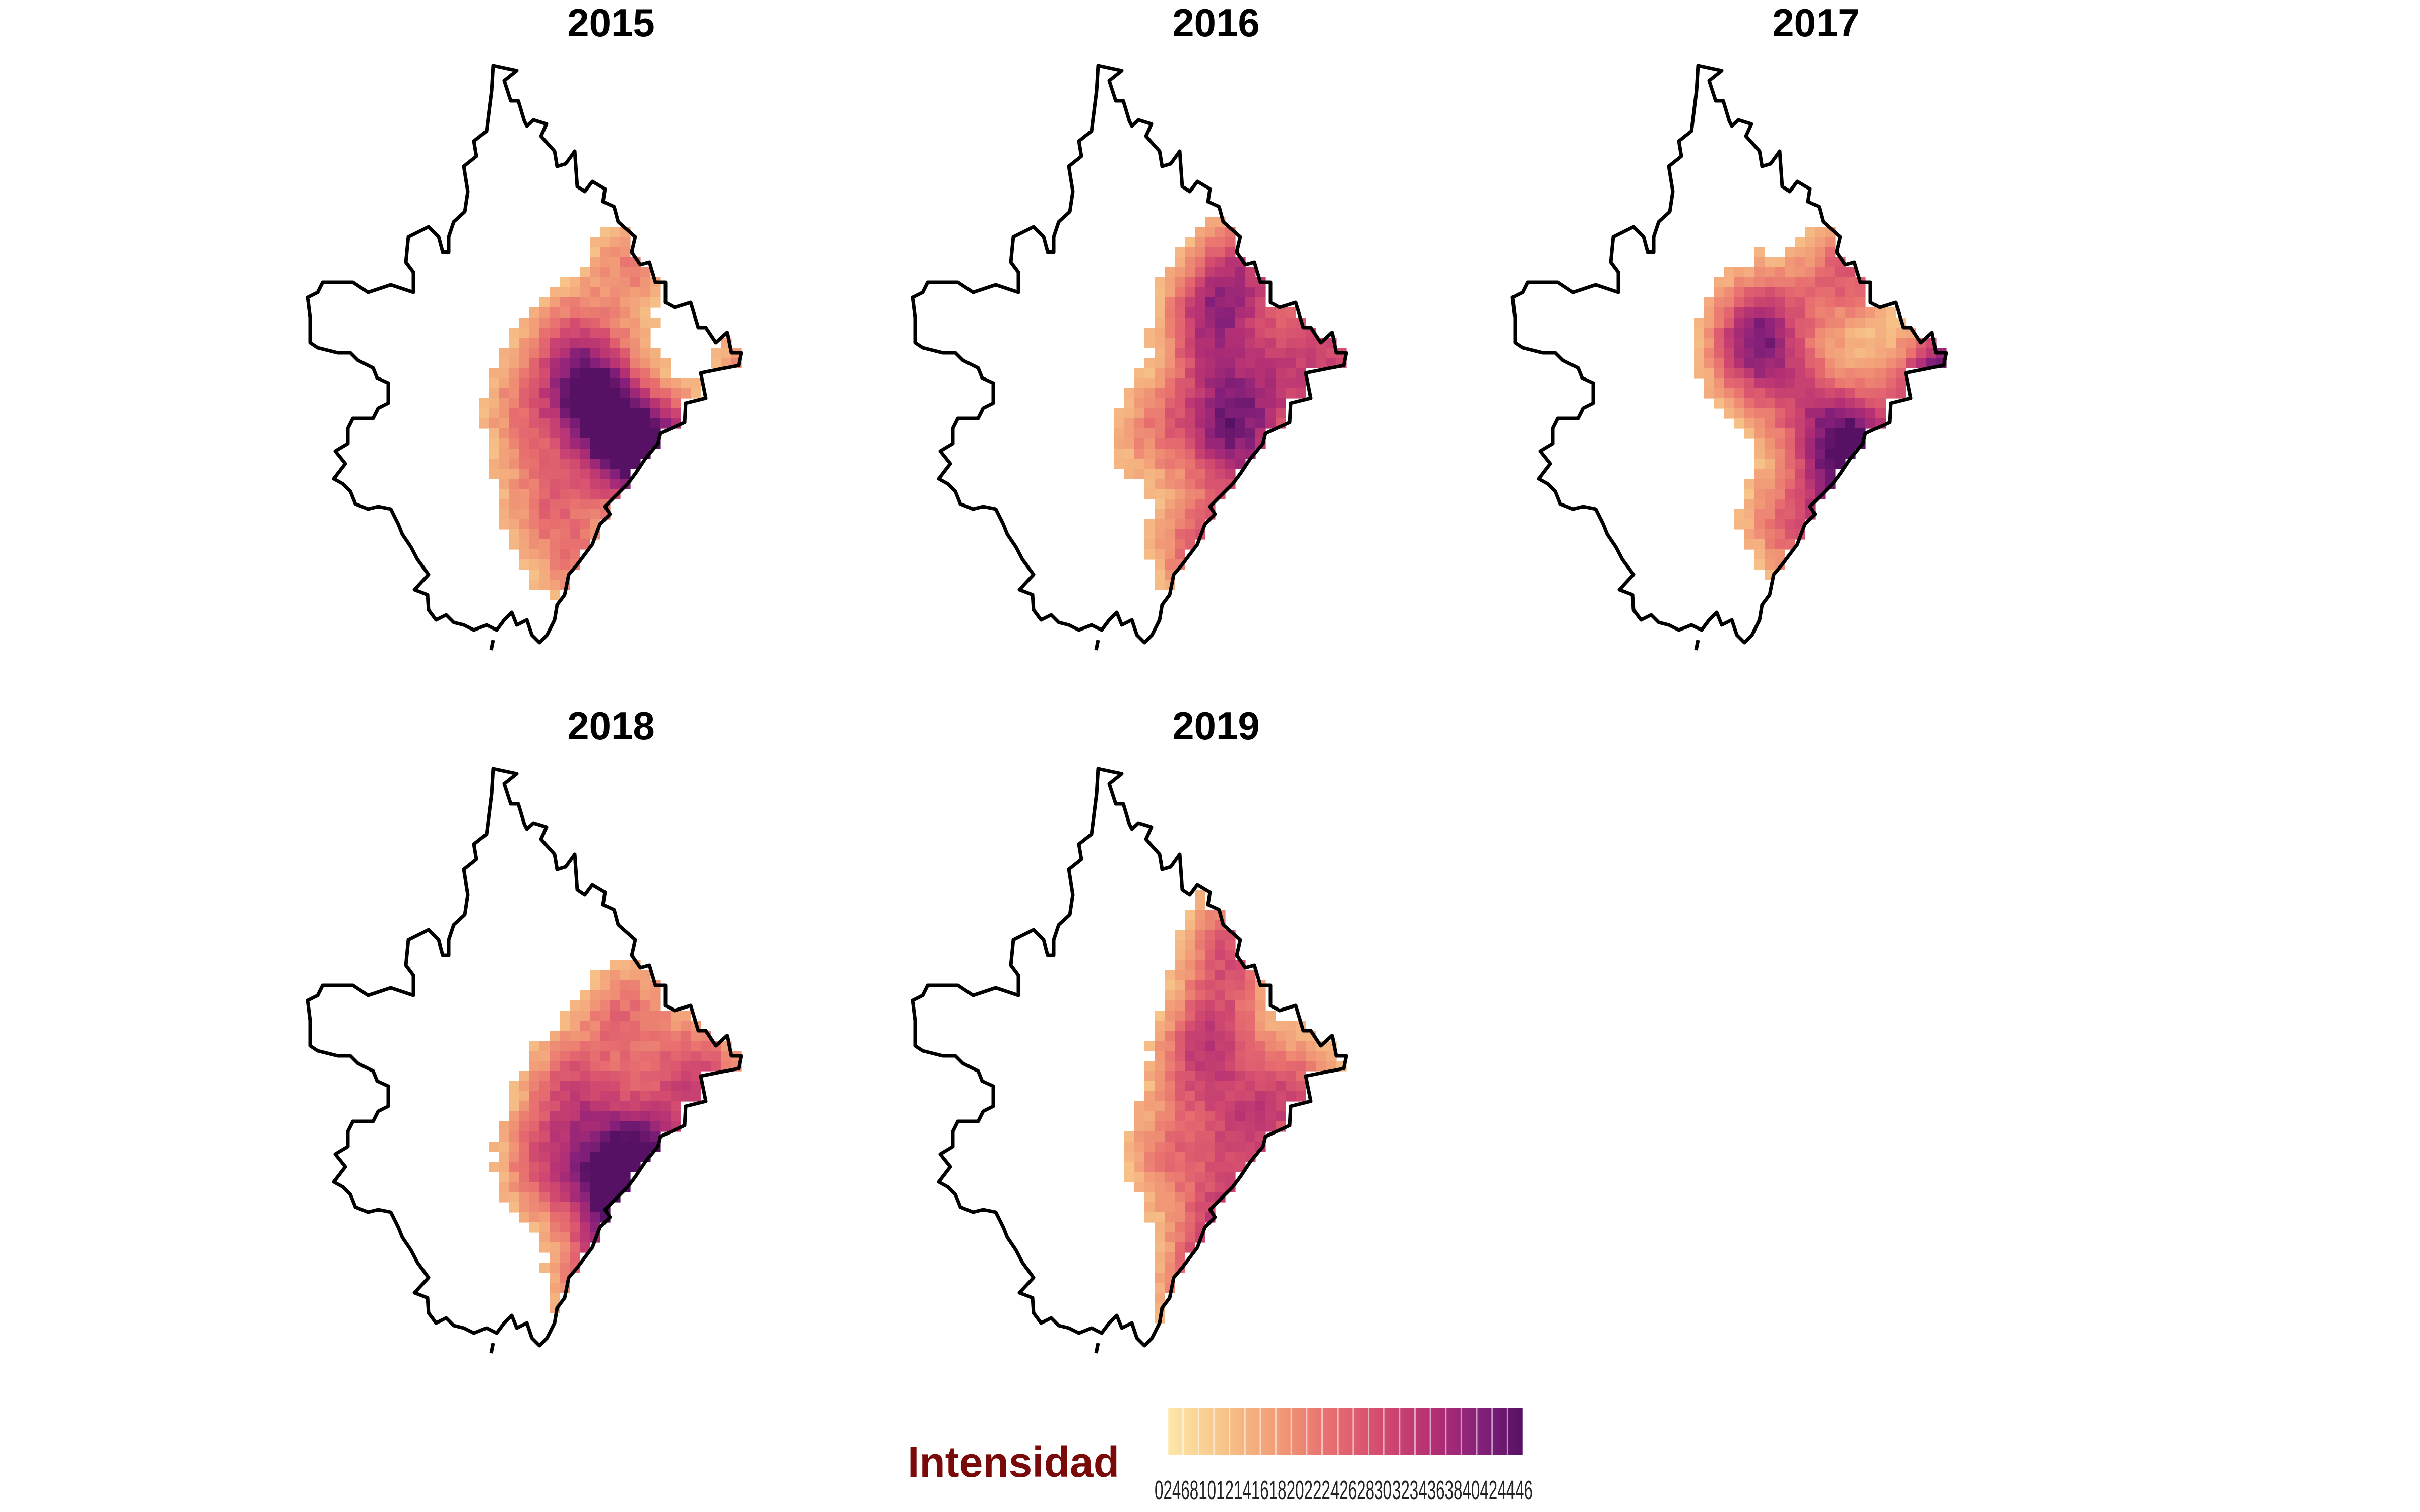  I want to click on panel-title: 2017, so click(1816, 23).